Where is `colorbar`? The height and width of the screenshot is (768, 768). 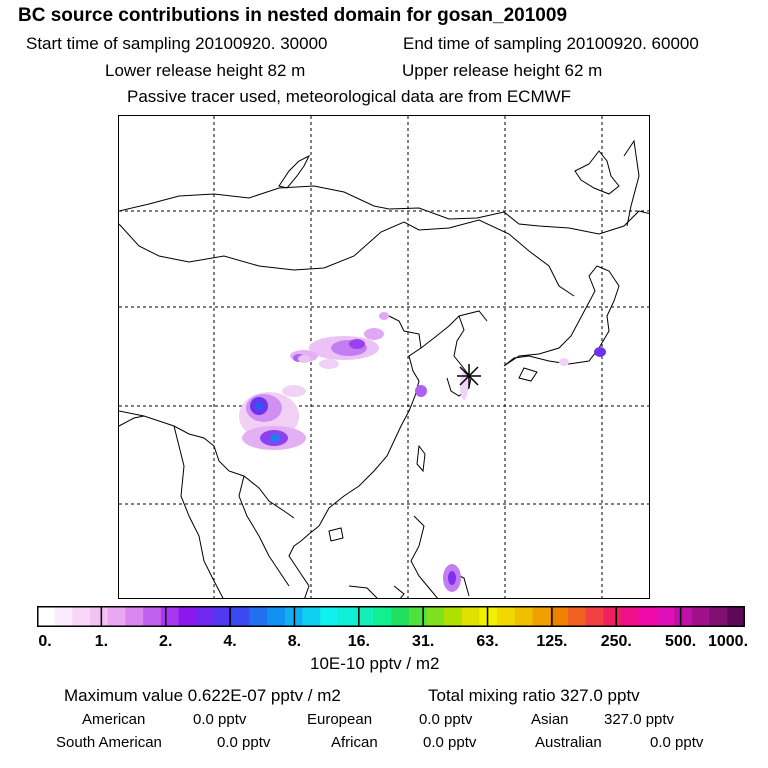
colorbar is located at coordinates (391, 616).